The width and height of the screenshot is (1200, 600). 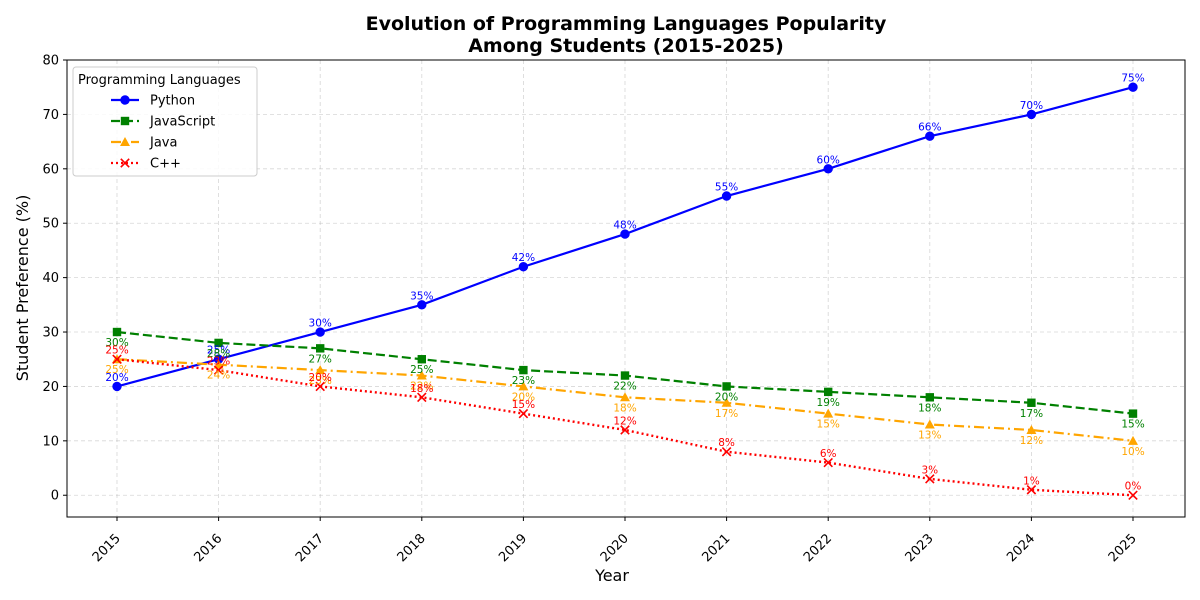 I want to click on y-tick-label: 20, so click(x=50, y=387).